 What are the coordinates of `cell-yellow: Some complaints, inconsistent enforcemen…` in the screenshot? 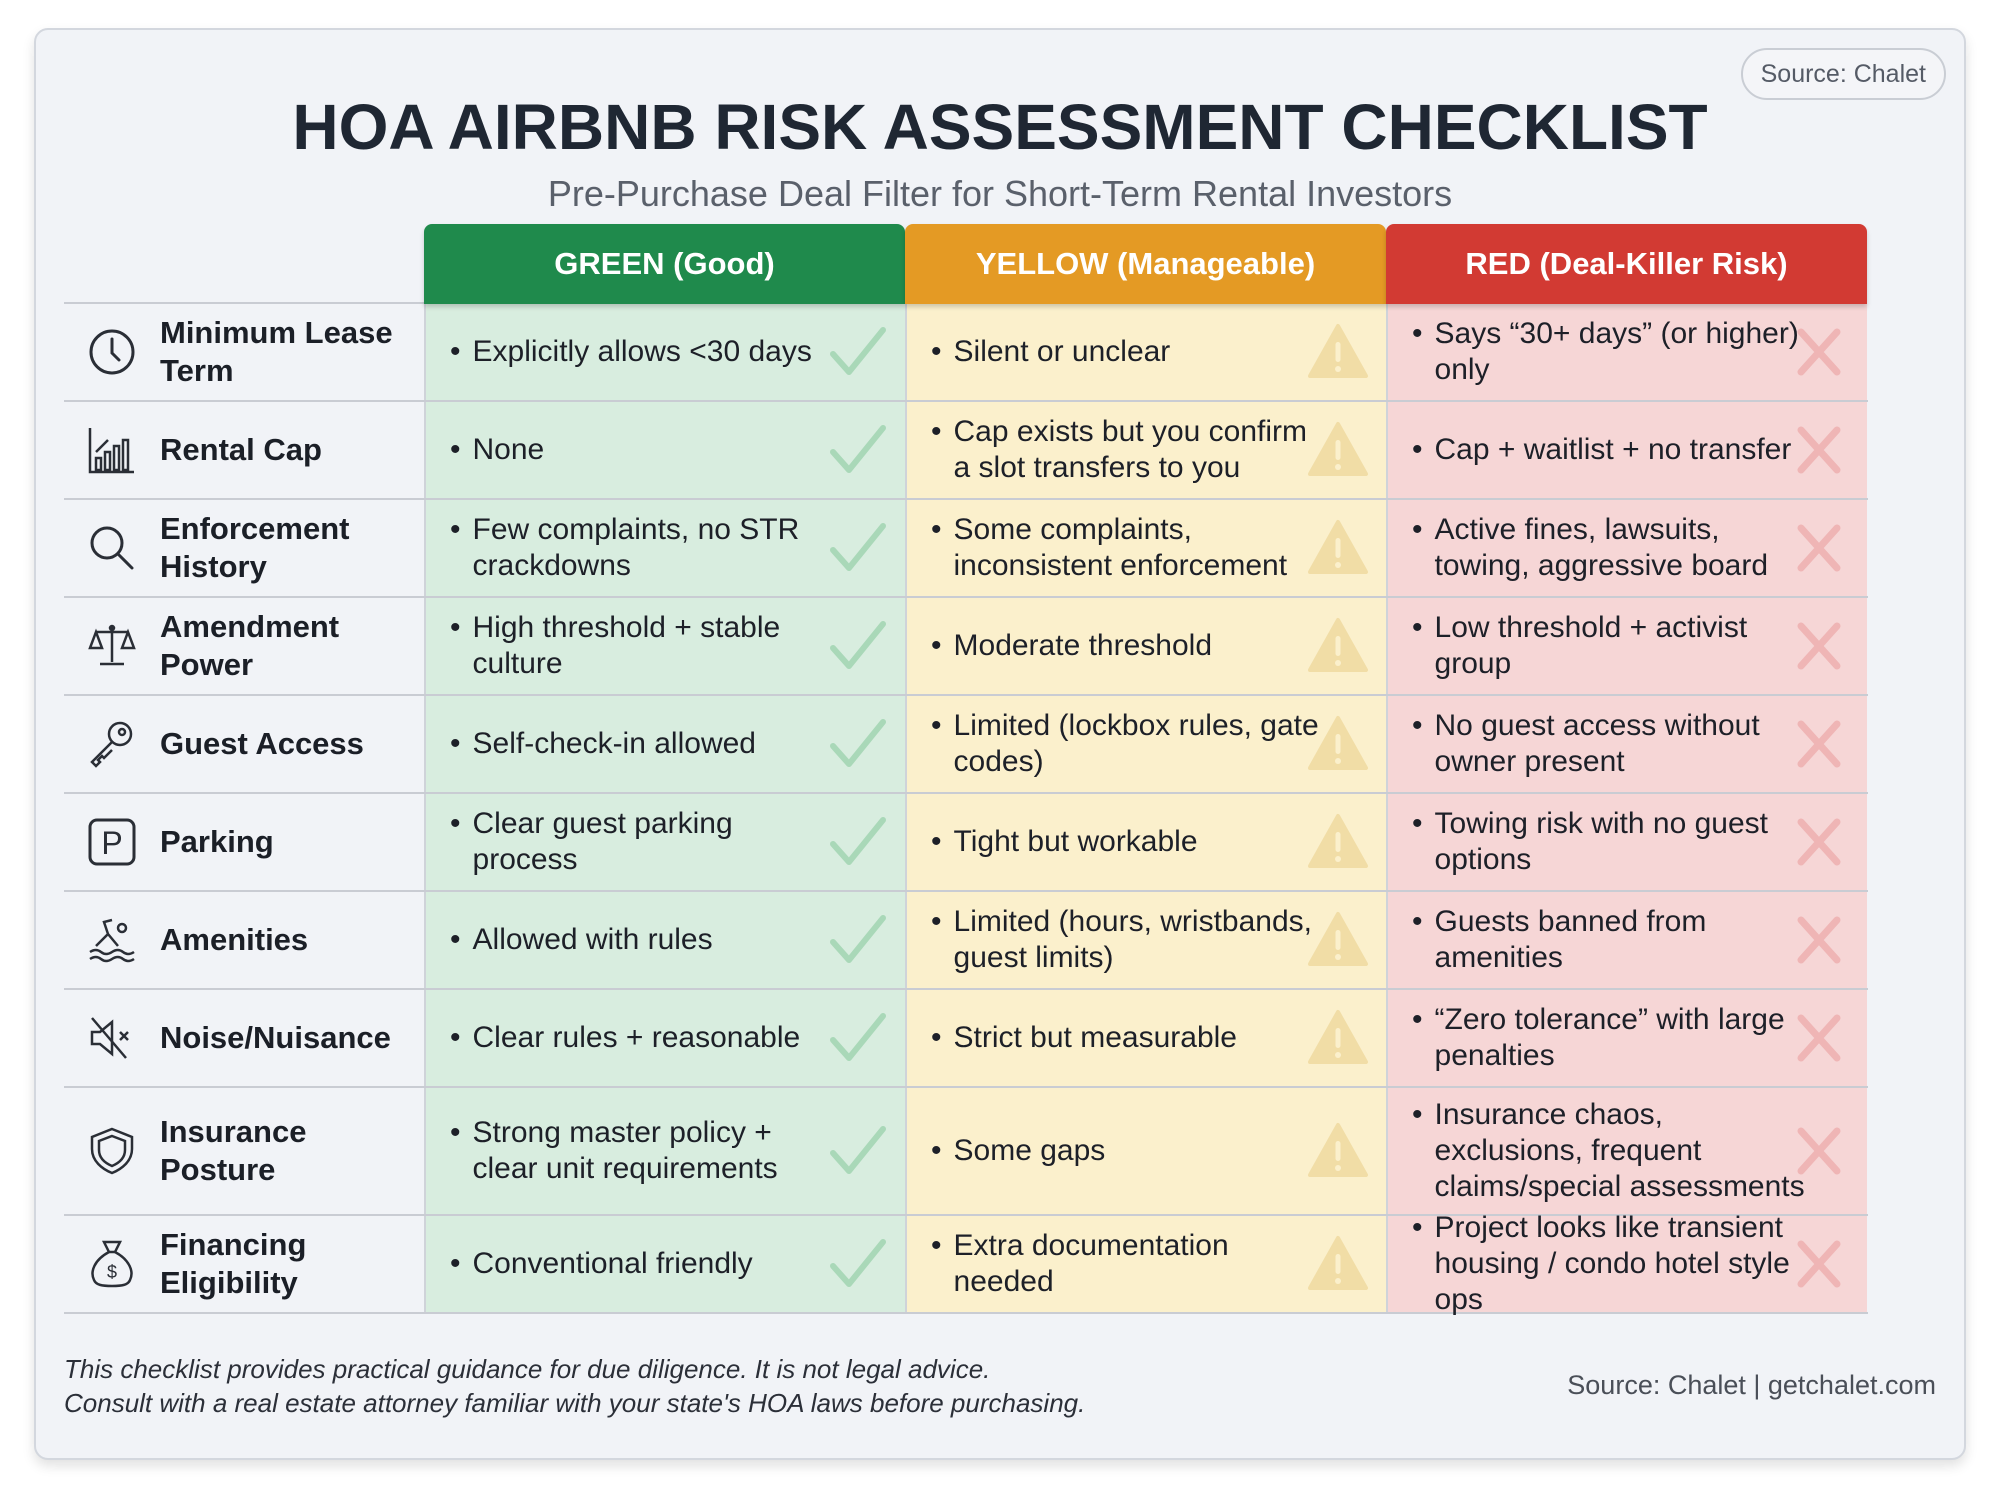 It's located at (1145, 548).